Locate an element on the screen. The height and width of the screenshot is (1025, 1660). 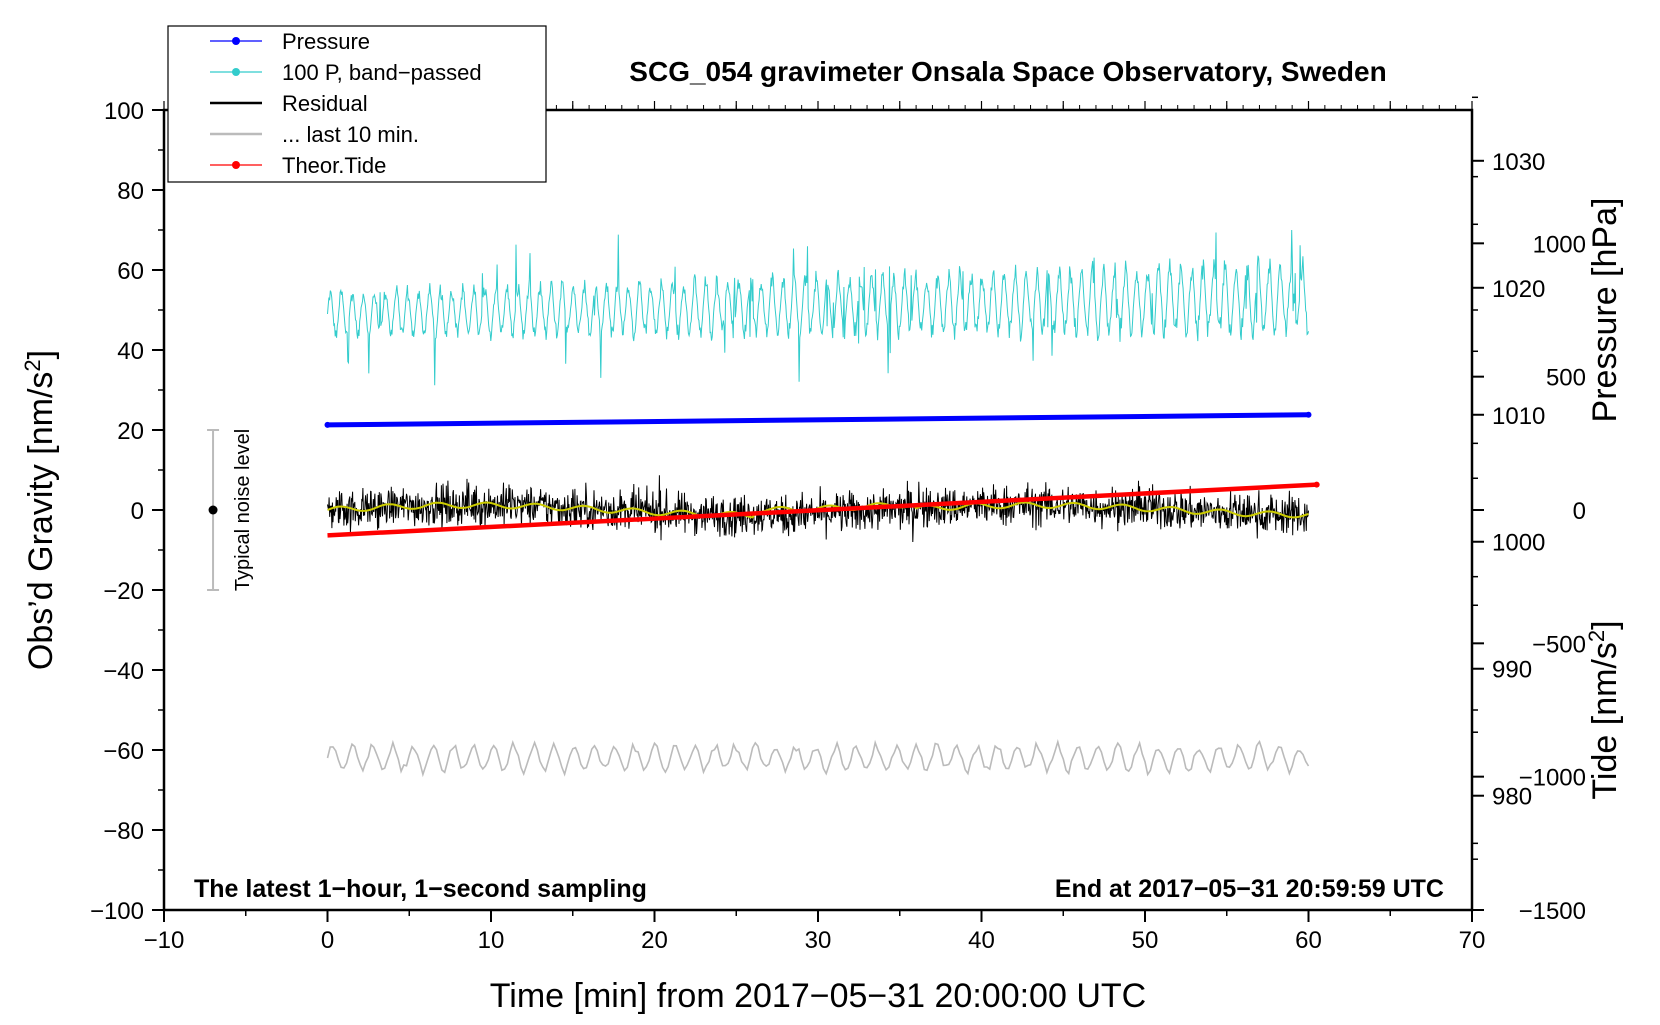
tide-tick-label: 1000 is located at coordinates (1559, 244).